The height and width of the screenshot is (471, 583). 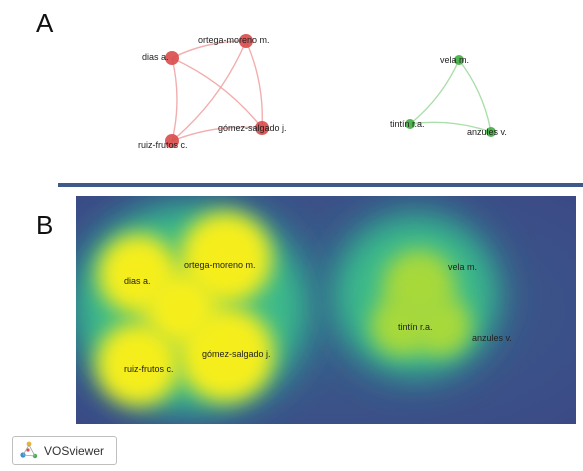 What do you see at coordinates (407, 124) in the screenshot?
I see `node-label-tintin: tintín r.a.` at bounding box center [407, 124].